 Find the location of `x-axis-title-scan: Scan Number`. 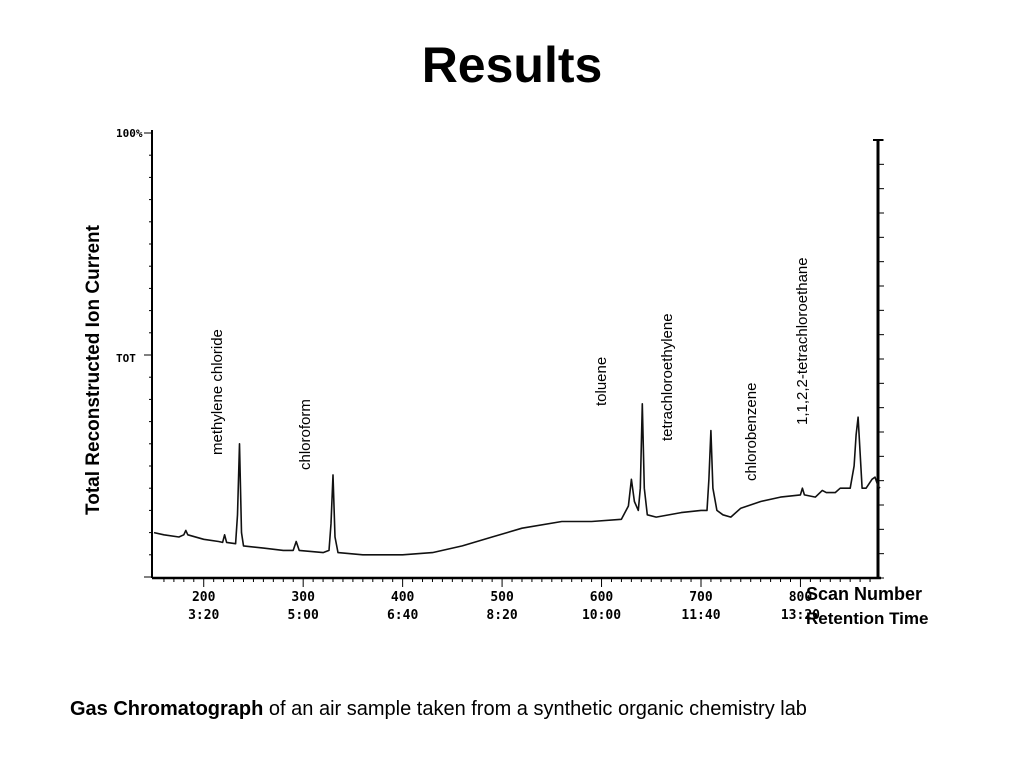

x-axis-title-scan: Scan Number is located at coordinates (864, 594).